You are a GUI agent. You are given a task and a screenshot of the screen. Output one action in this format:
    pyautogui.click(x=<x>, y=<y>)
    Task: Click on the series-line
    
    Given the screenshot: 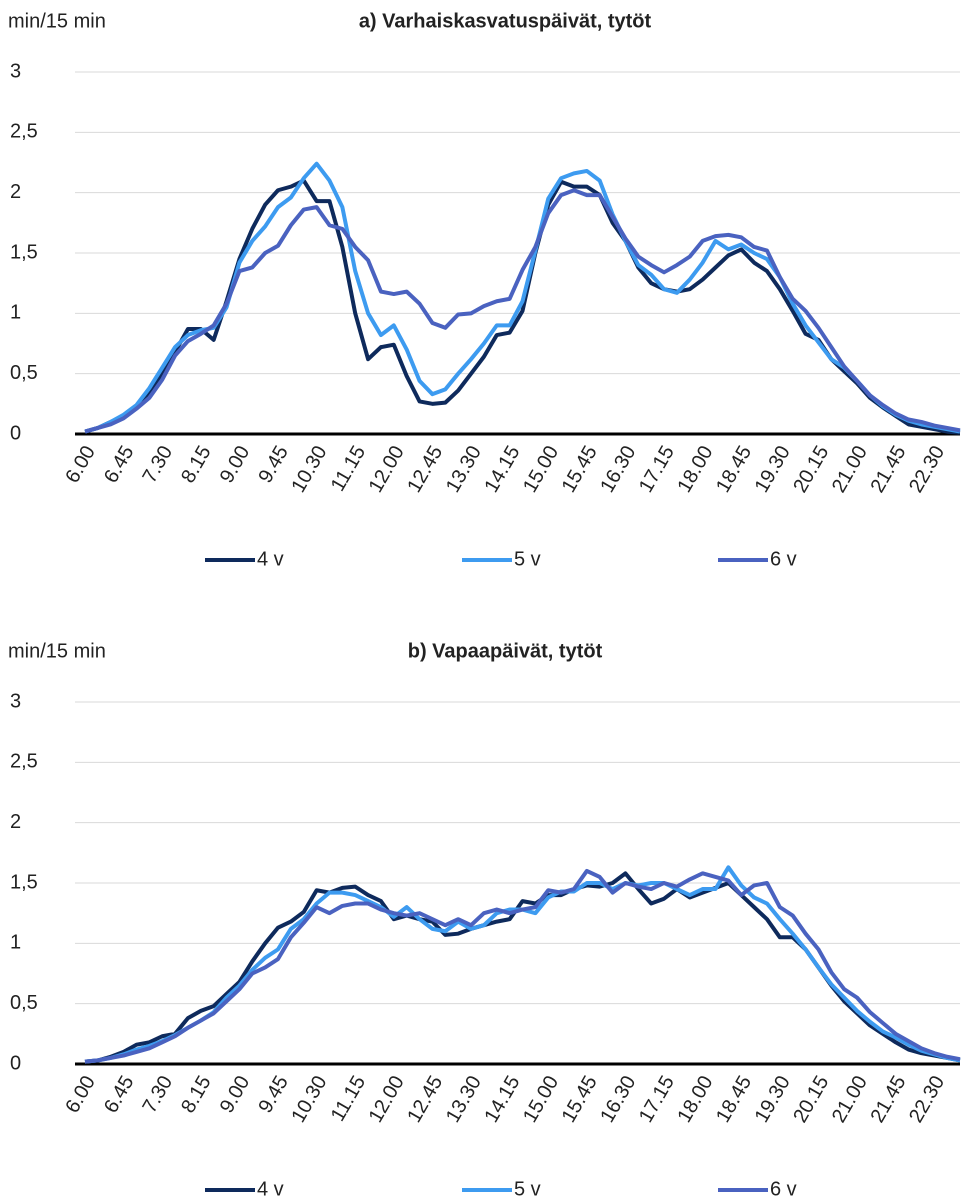 What is the action you would take?
    pyautogui.click(x=522, y=966)
    